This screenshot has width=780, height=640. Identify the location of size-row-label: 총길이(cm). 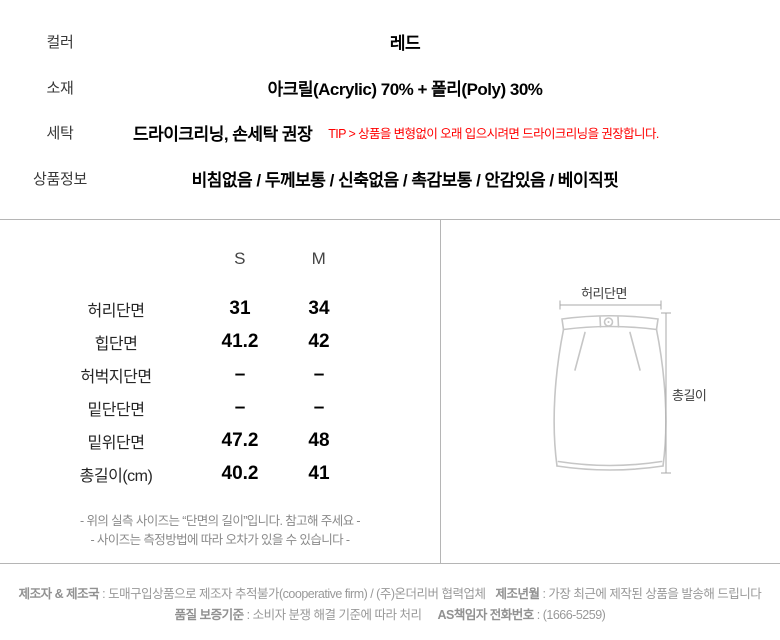
(116, 476).